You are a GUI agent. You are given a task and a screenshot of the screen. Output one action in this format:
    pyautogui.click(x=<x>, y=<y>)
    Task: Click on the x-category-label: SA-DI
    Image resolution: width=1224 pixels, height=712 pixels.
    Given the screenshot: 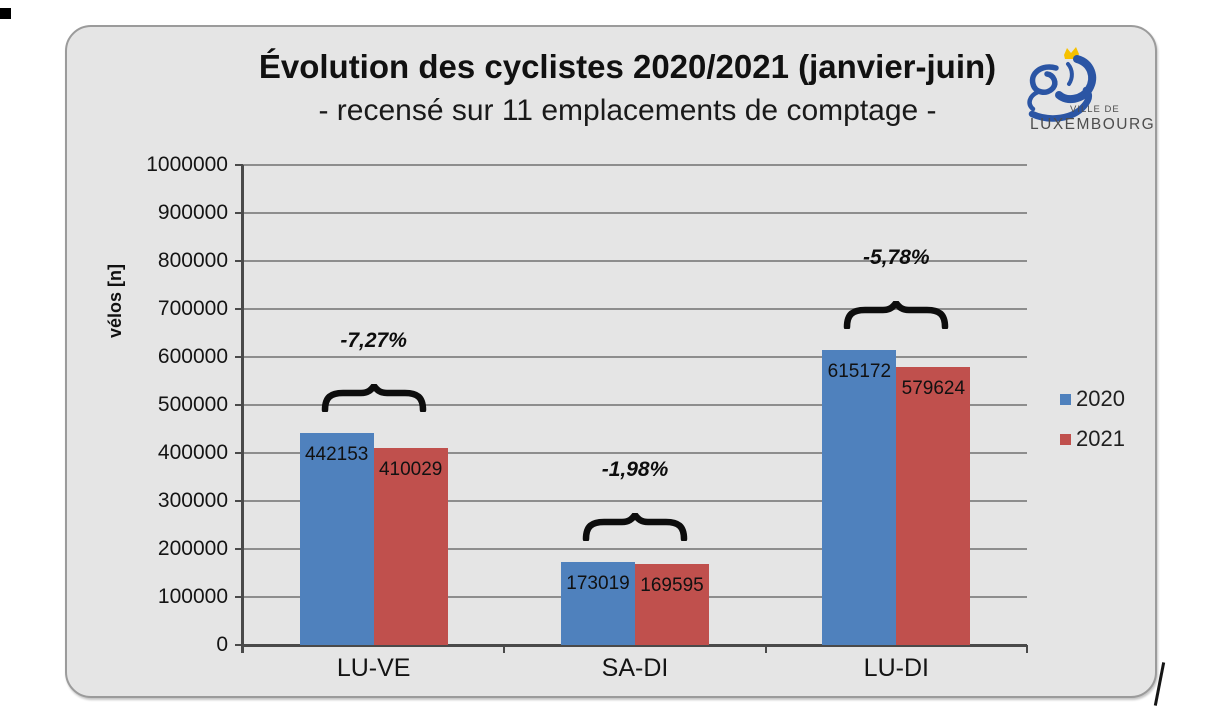 What is the action you would take?
    pyautogui.click(x=635, y=668)
    